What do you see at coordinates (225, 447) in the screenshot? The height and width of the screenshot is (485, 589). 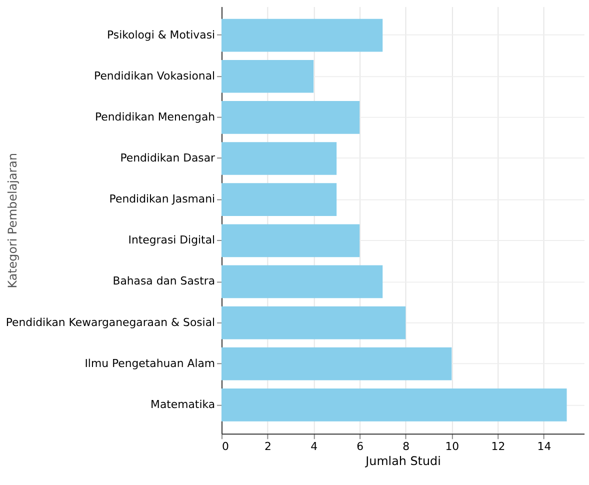 I see `x-tick-label: 0` at bounding box center [225, 447].